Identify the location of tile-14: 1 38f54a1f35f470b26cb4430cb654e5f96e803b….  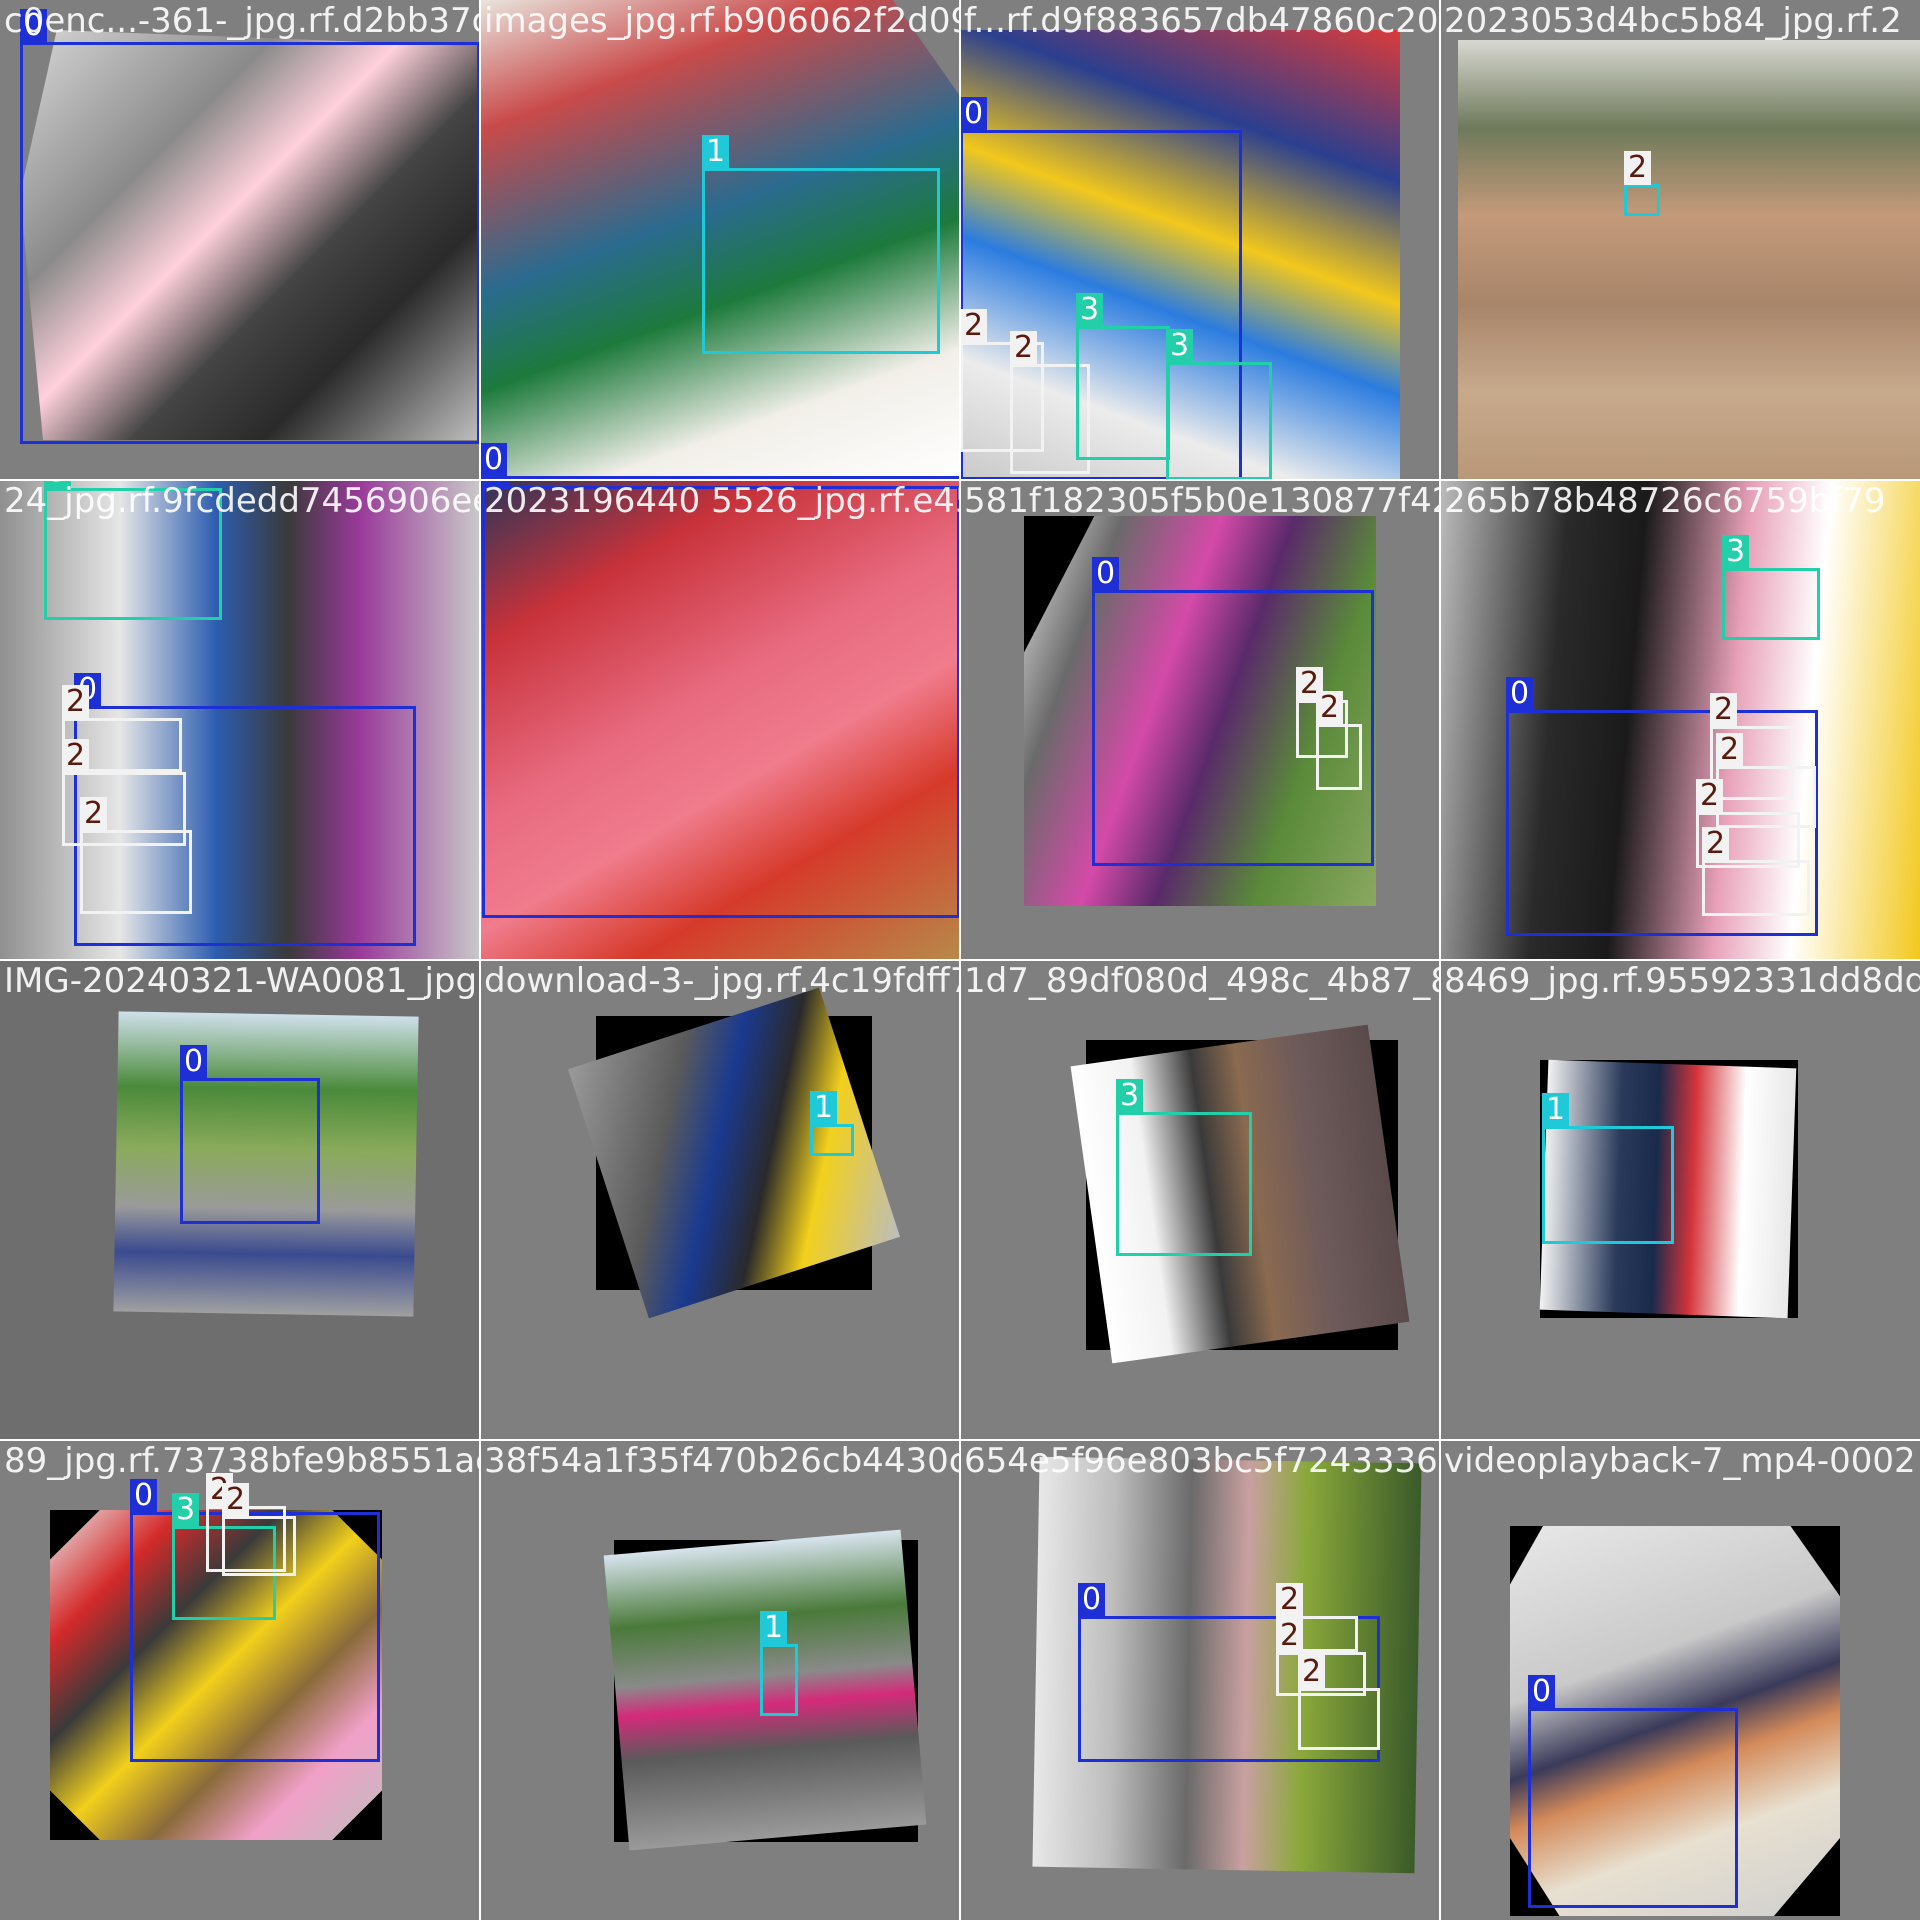
(720, 1680).